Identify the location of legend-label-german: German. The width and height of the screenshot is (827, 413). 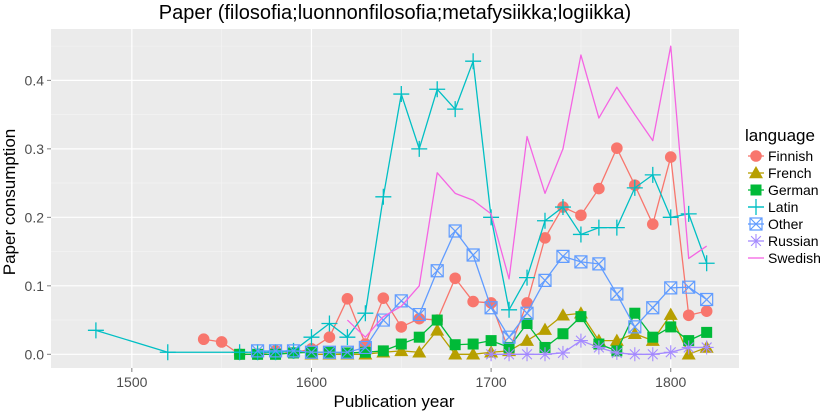
(793, 190).